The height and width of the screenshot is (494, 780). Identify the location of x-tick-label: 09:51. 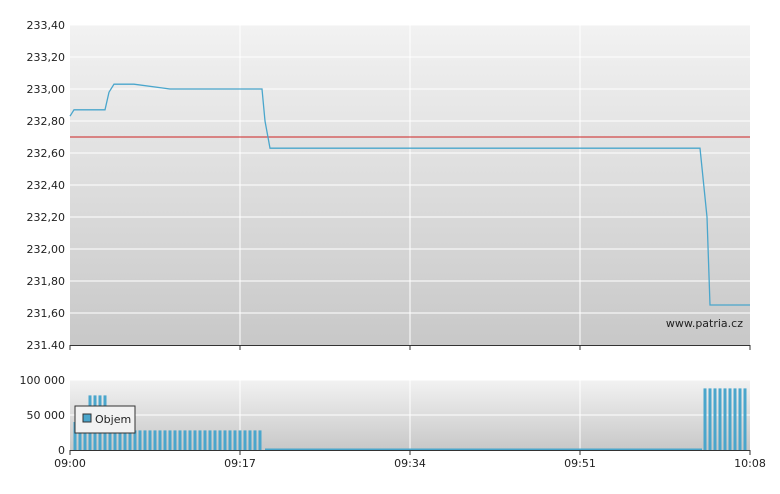
(580, 463).